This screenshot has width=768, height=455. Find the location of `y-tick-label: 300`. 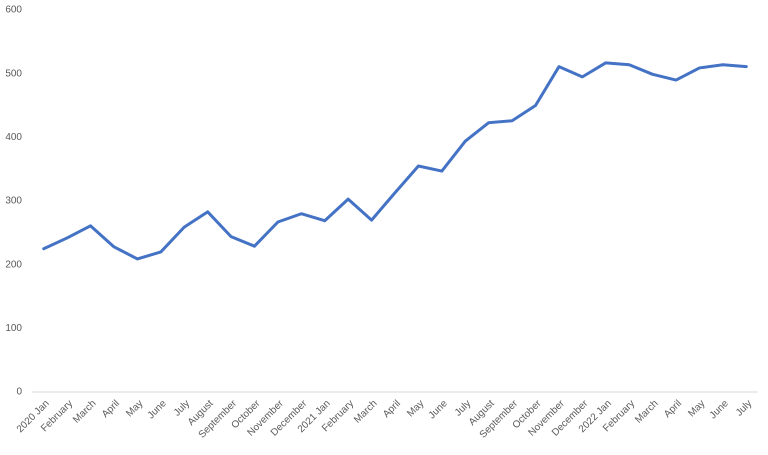

y-tick-label: 300 is located at coordinates (13, 201).